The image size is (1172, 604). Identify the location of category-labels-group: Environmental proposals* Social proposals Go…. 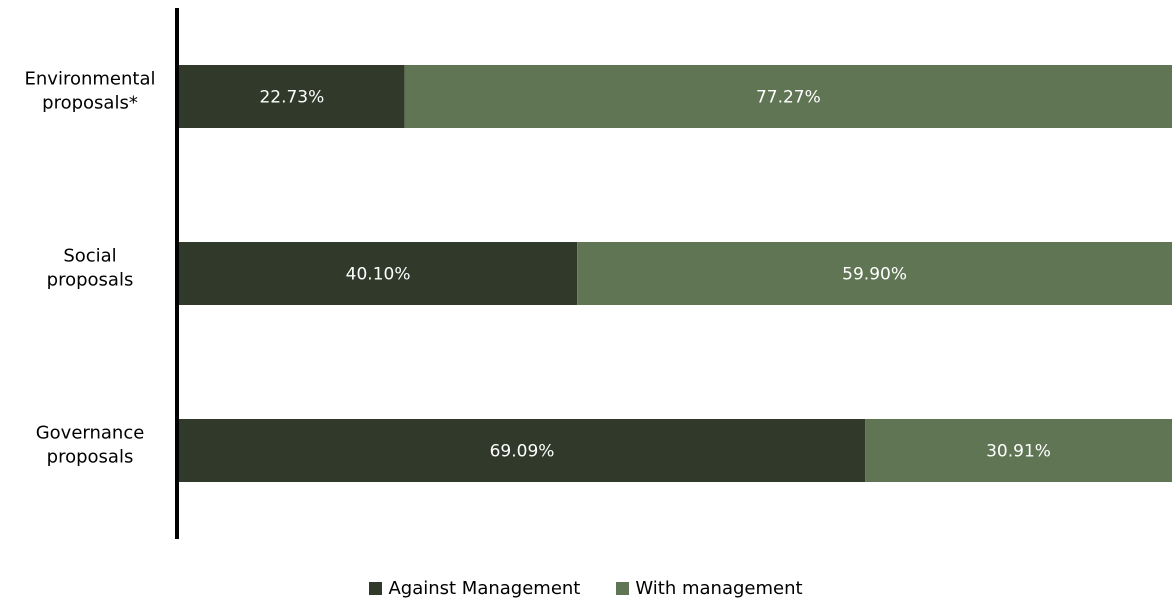
(90, 268).